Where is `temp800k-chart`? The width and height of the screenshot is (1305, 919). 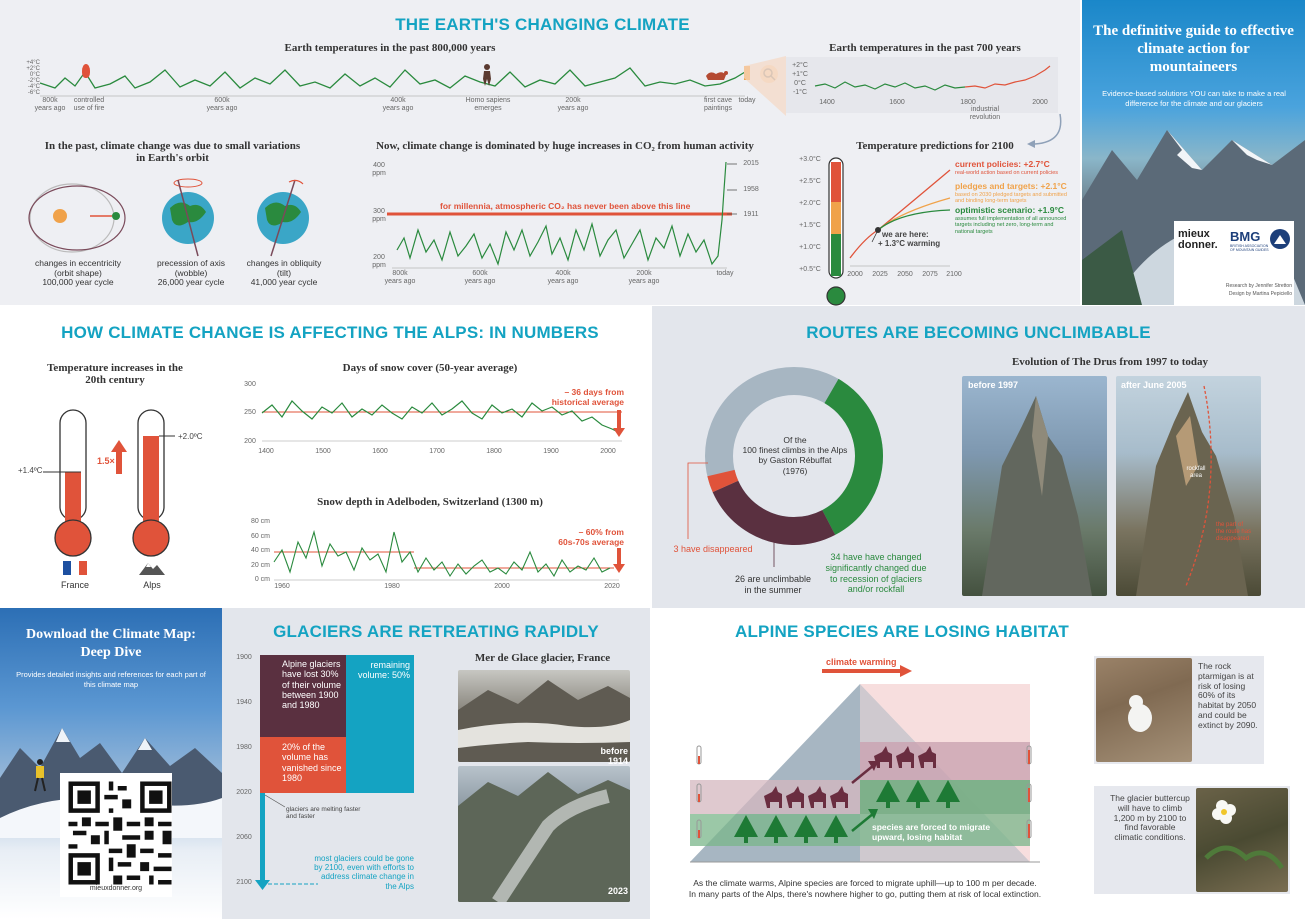 temp800k-chart is located at coordinates (394, 81).